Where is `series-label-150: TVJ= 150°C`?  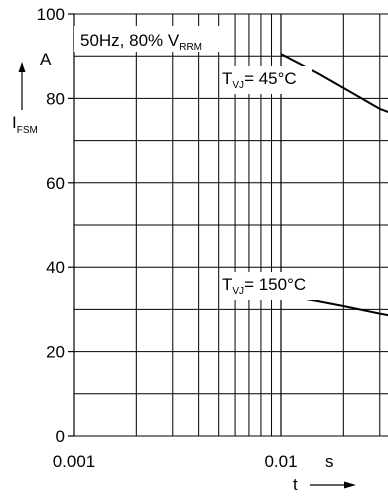
series-label-150: TVJ= 150°C is located at coordinates (264, 286).